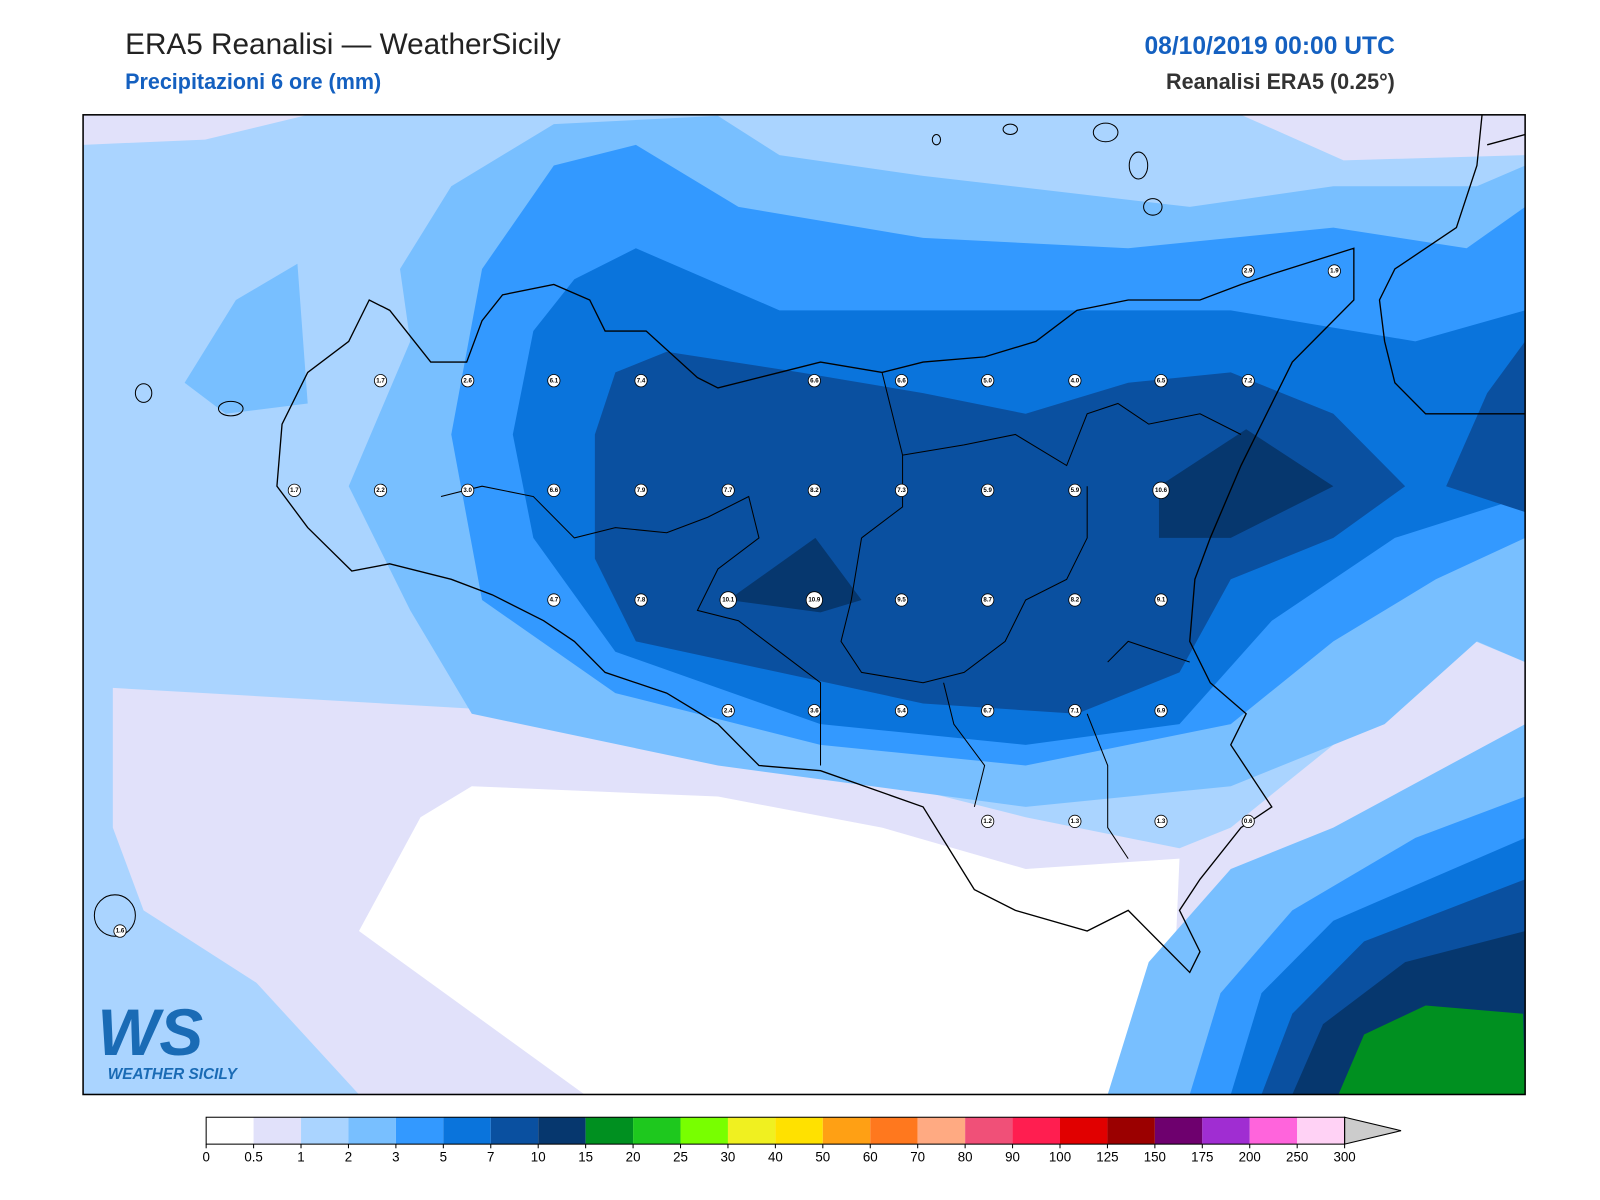 The image size is (1600, 1200). I want to click on colorbar-tick-label: 125, so click(1107, 1157).